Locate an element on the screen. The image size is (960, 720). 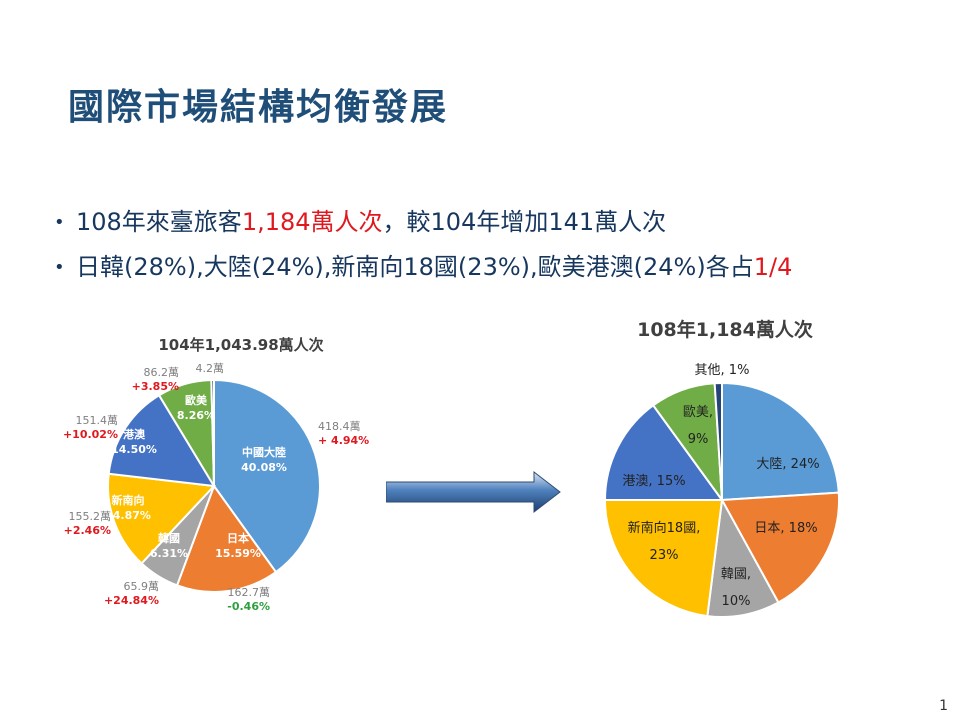
slice-count: 418.4萬 is located at coordinates (339, 426).